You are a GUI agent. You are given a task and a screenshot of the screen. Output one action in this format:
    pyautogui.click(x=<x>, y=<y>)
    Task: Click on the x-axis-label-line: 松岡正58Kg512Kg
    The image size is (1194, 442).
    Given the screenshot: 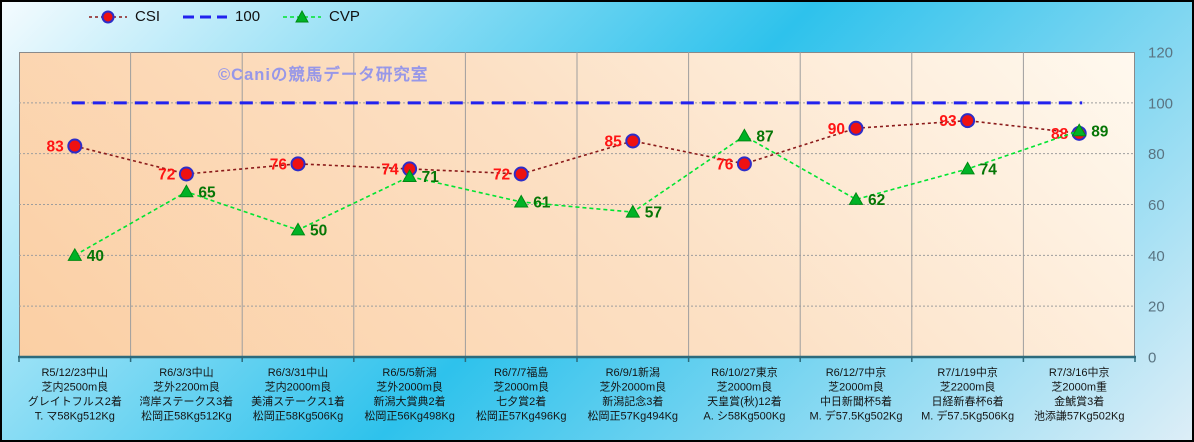 What is the action you would take?
    pyautogui.click(x=186, y=416)
    